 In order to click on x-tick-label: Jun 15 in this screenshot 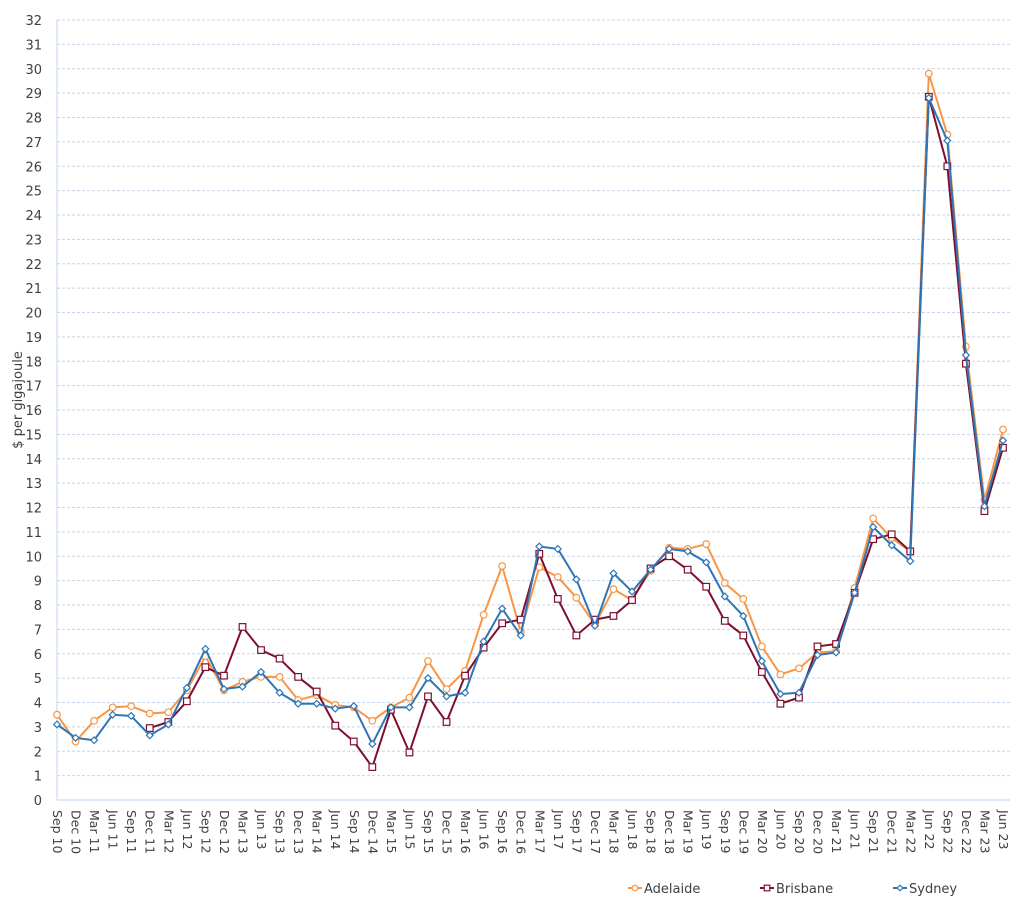, I will do `click(409, 829)`.